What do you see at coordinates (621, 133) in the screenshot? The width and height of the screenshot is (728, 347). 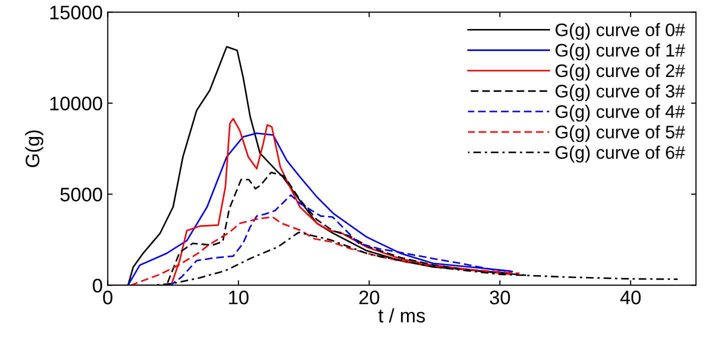 I see `legend-label: G(g) curve of 5#` at bounding box center [621, 133].